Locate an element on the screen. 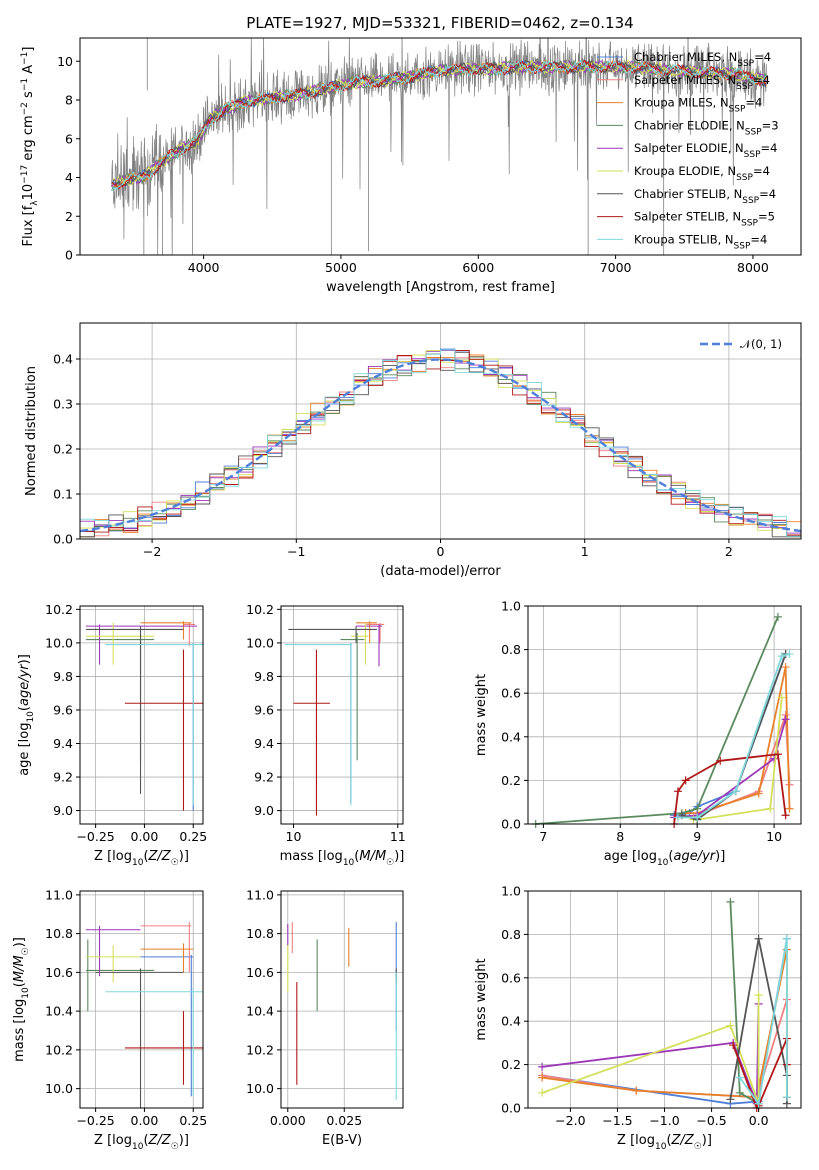 Image resolution: width=819 pixels, height=1170 pixels. label-part: M/M is located at coordinates (372, 856).